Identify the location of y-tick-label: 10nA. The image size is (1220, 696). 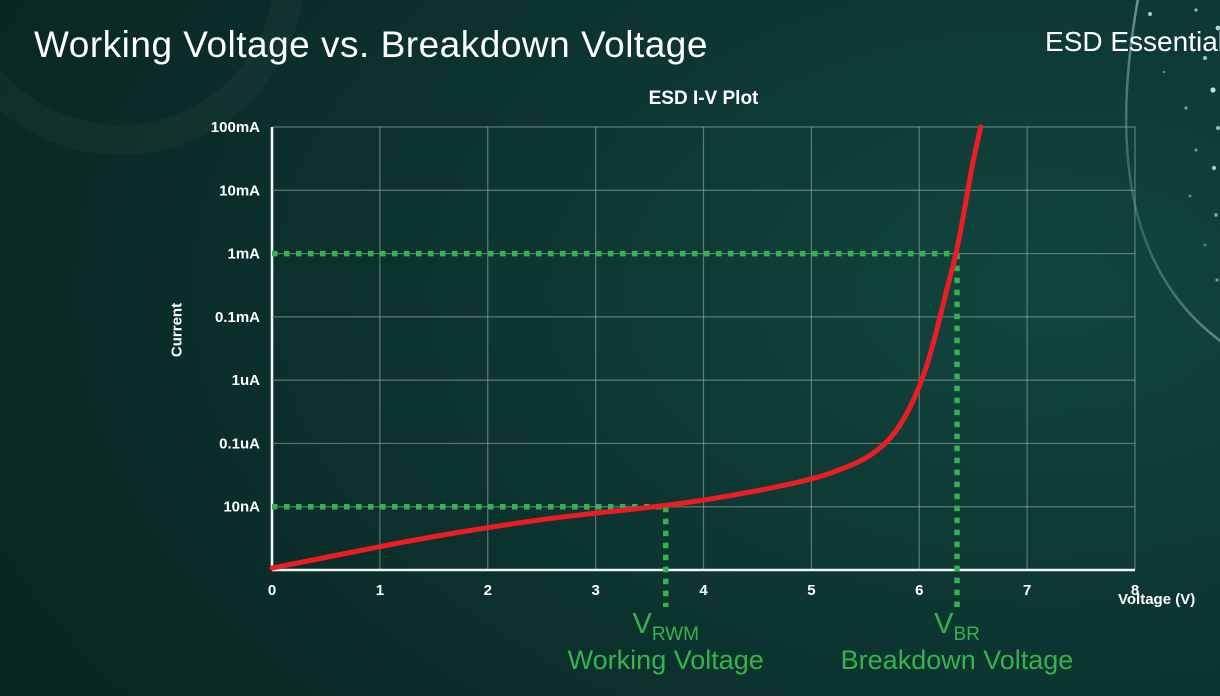
(241, 507).